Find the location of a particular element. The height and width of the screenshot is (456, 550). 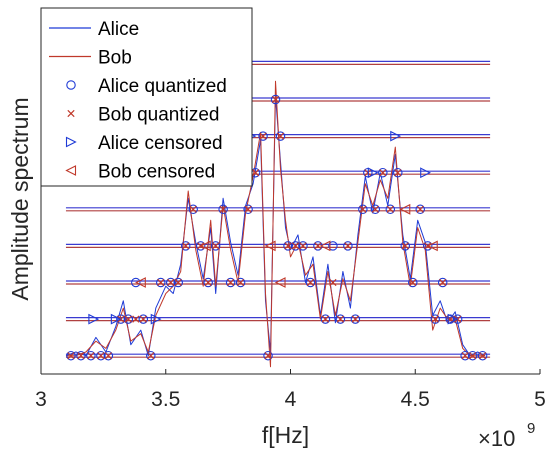

legend-label: Alice is located at coordinates (118, 29).